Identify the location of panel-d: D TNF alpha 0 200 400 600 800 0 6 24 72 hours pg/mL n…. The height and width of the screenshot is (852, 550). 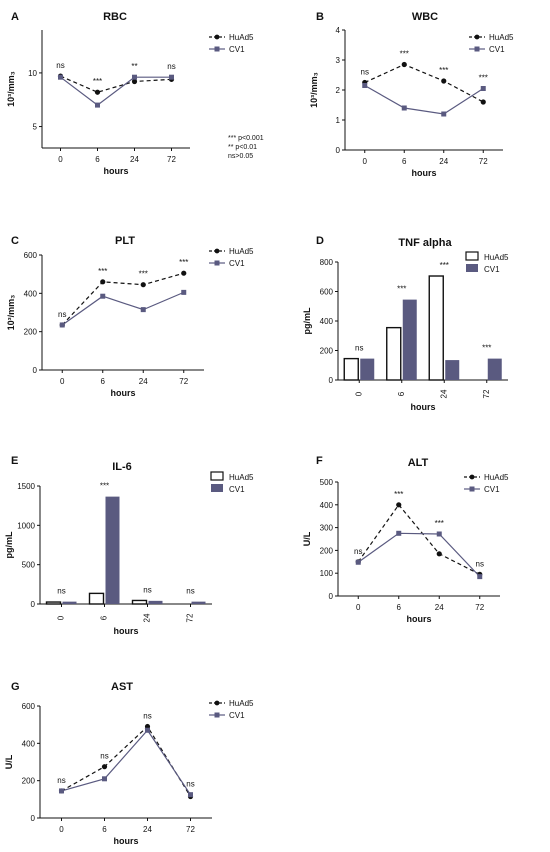
(405, 323).